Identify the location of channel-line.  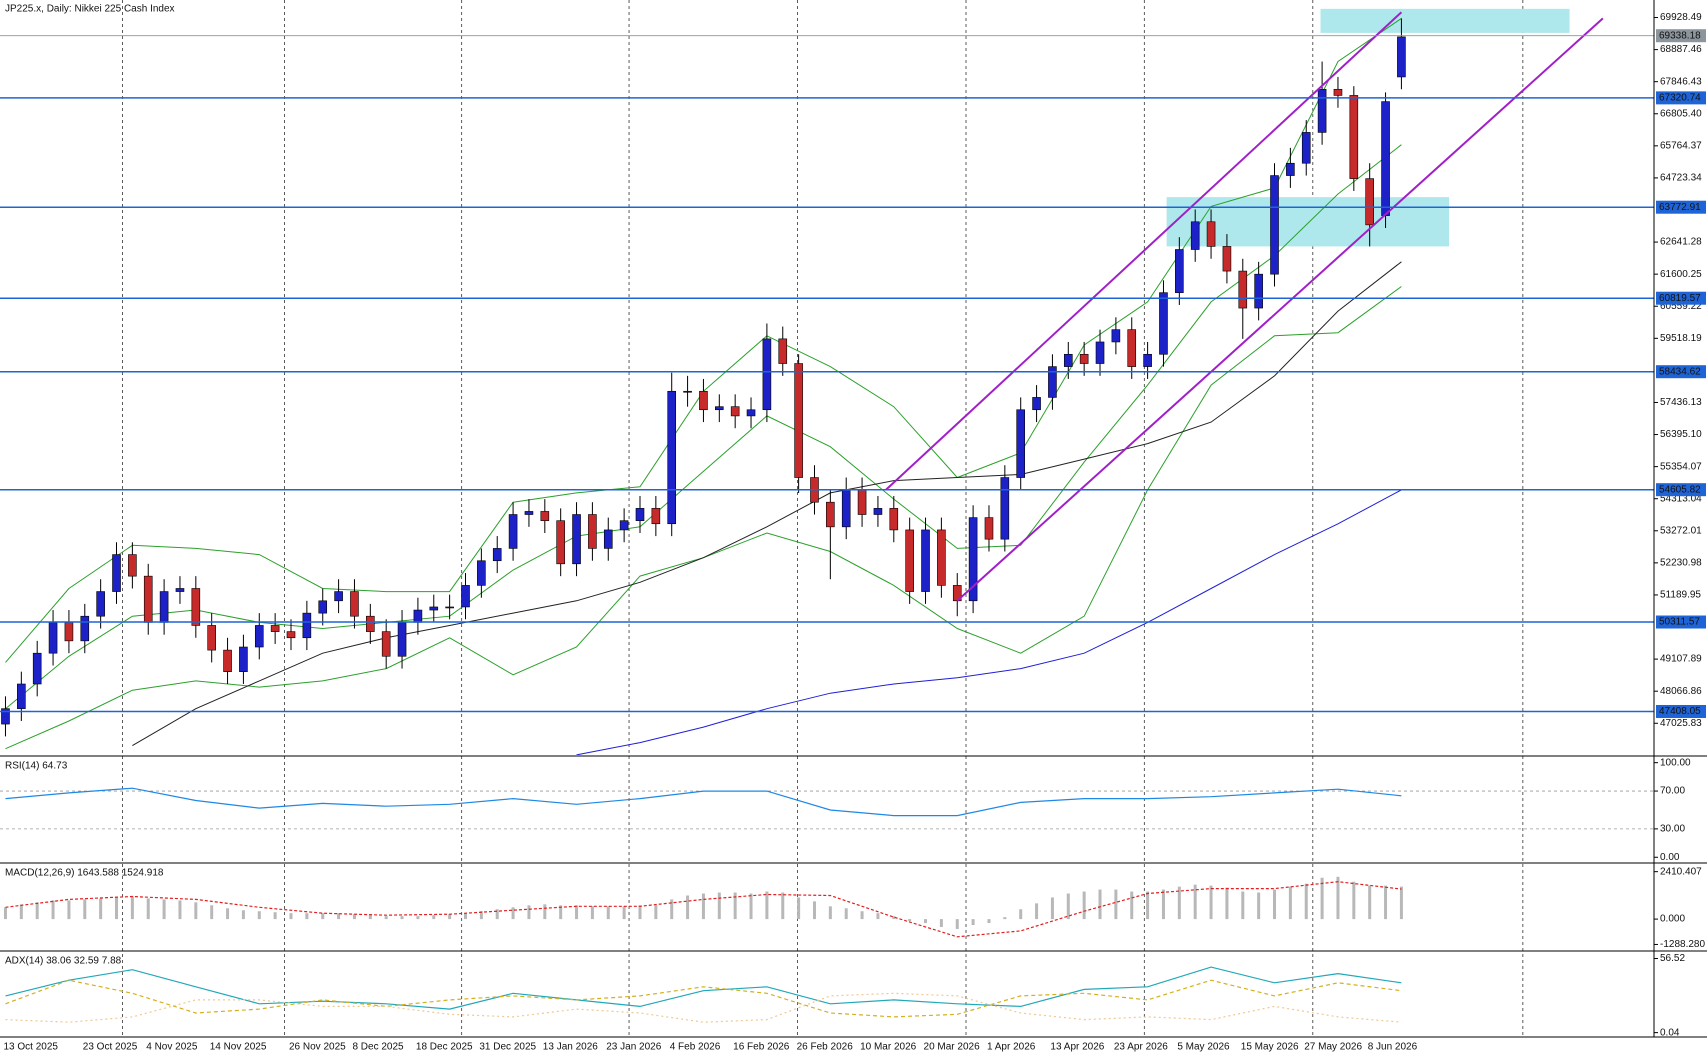
(1144, 251).